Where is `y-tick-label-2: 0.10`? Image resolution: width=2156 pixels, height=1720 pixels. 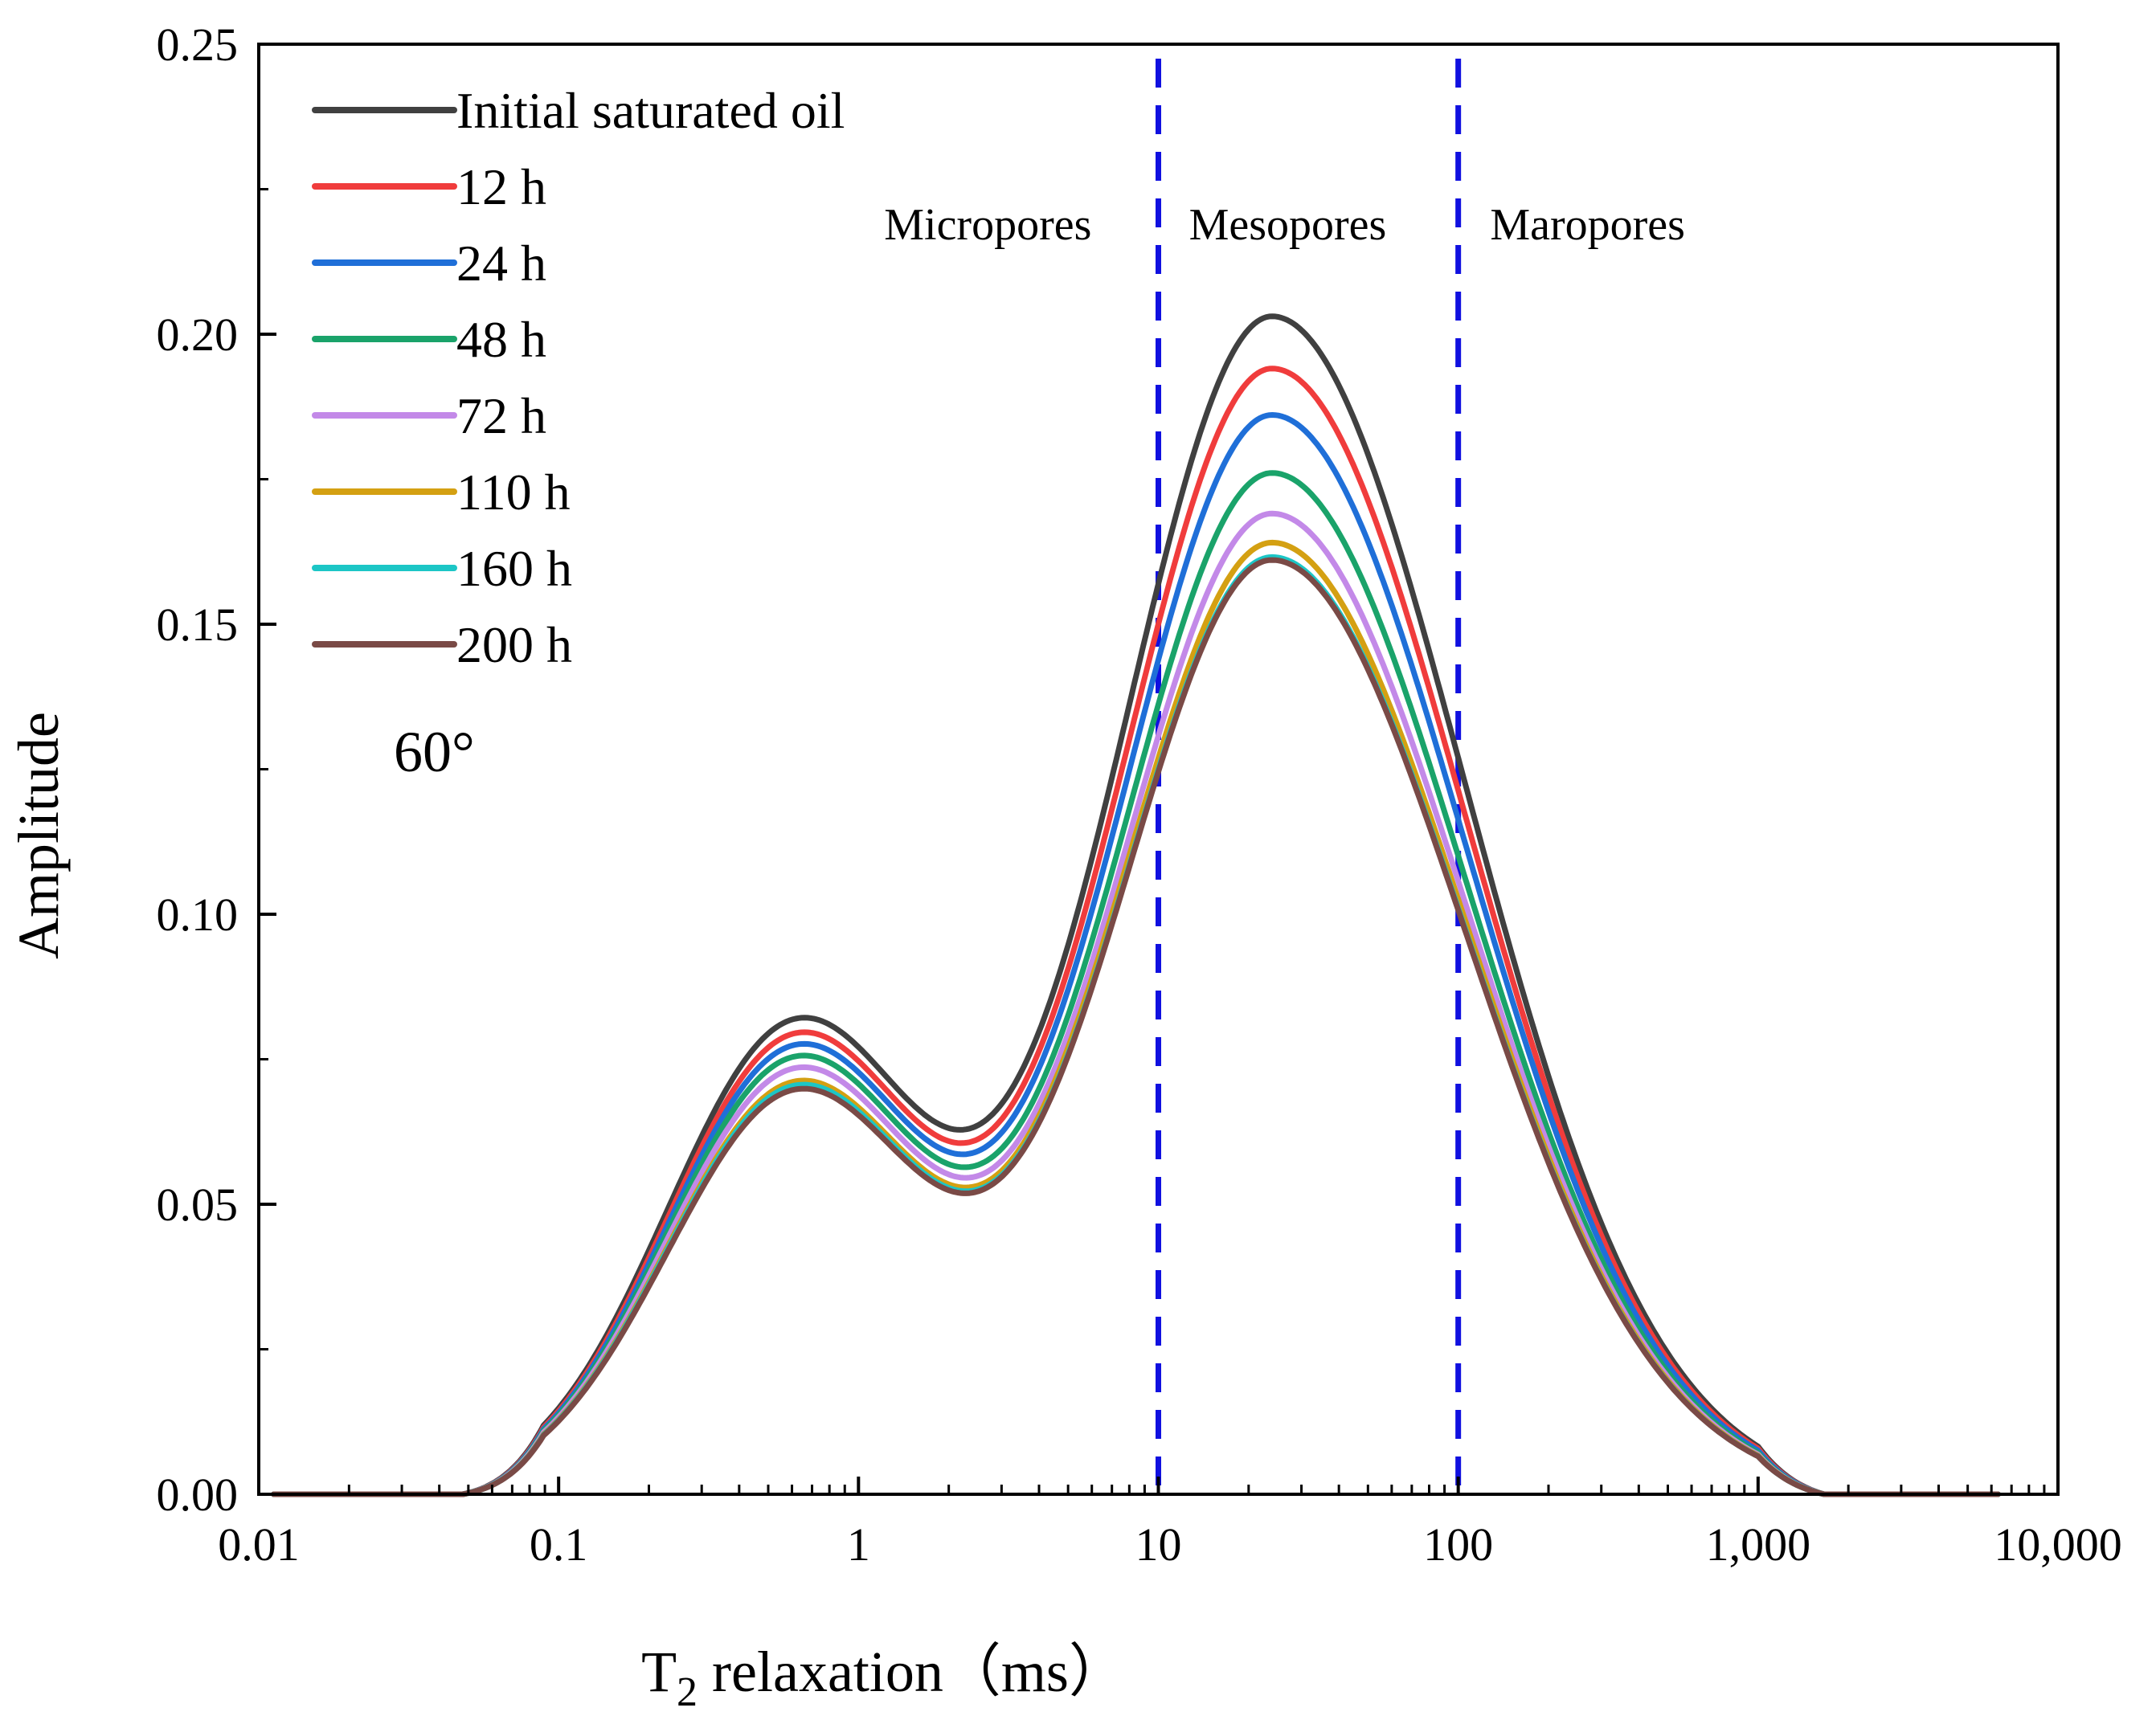
y-tick-label-2: 0.10 is located at coordinates (198, 915).